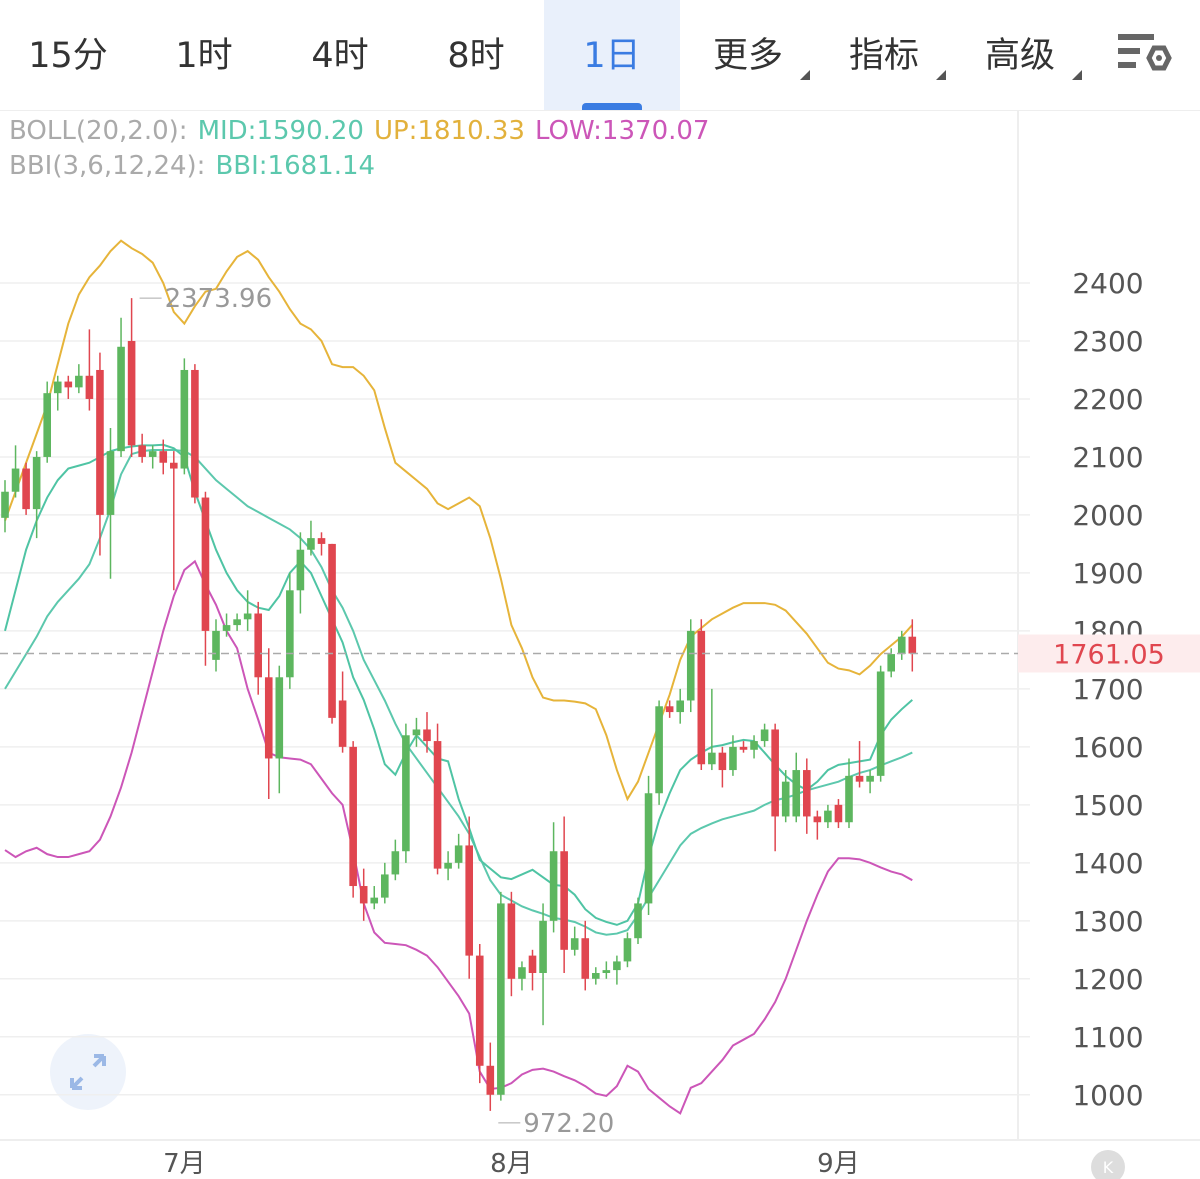 Image resolution: width=1200 pixels, height=1179 pixels. Describe the element at coordinates (280, 131) in the screenshot. I see `indicator-value: MID:1590.20` at that location.